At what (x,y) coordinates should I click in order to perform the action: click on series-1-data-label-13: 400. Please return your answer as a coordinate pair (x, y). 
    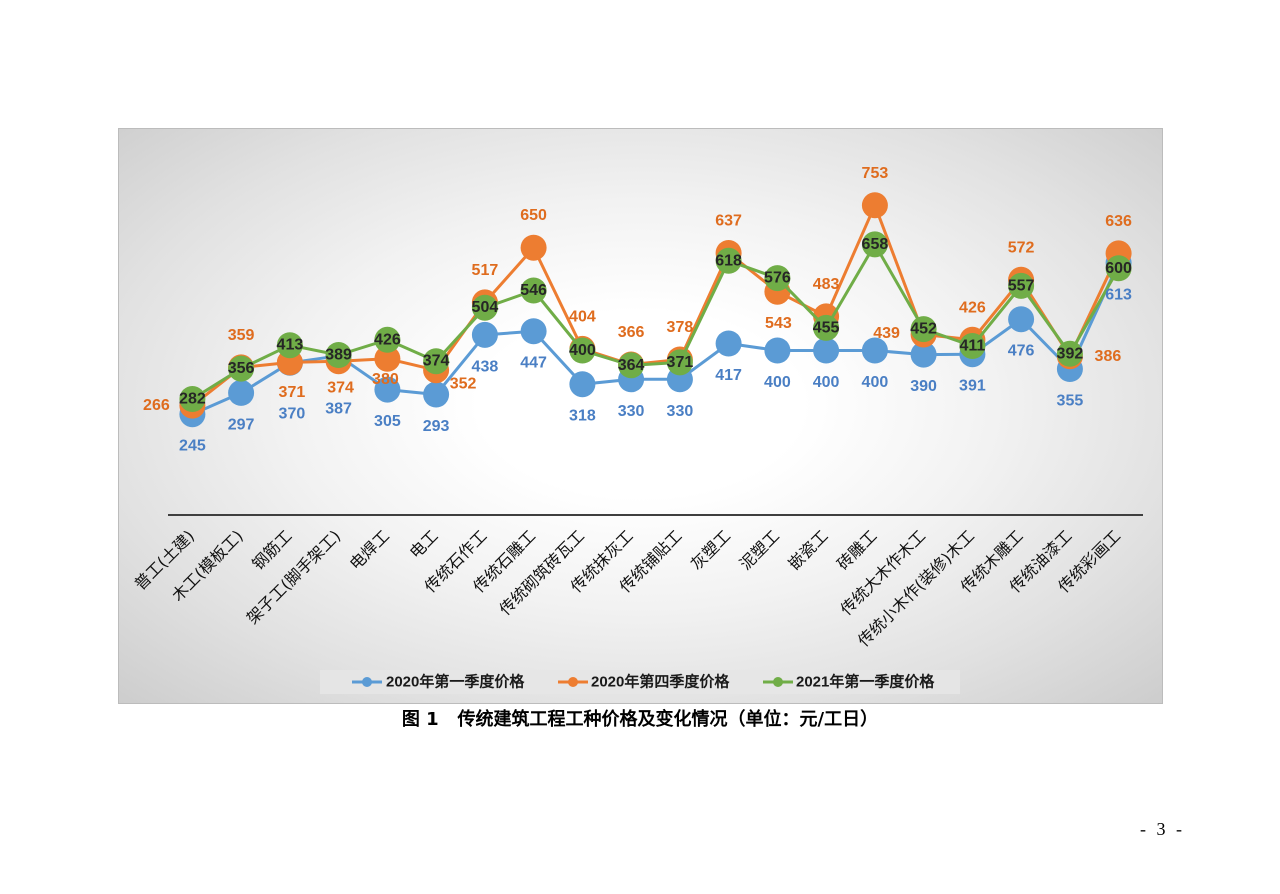
    Looking at the image, I should click on (777, 382).